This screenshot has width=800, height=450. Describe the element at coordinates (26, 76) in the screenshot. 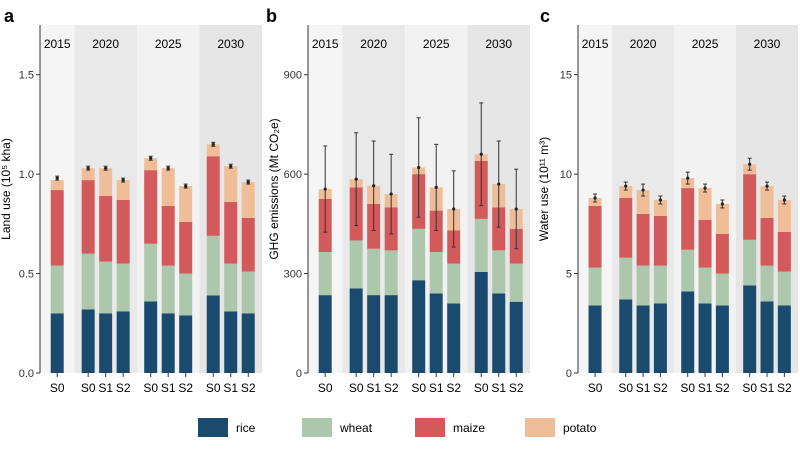

I see `y-tick-label: 1.5` at that location.